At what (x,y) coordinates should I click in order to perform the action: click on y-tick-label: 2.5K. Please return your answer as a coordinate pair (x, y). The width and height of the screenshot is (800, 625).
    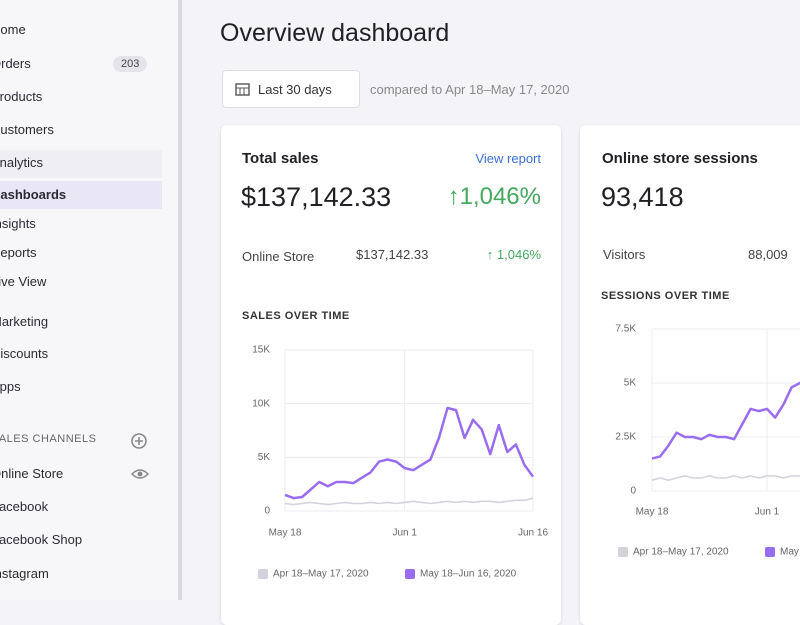
    Looking at the image, I should click on (625, 437).